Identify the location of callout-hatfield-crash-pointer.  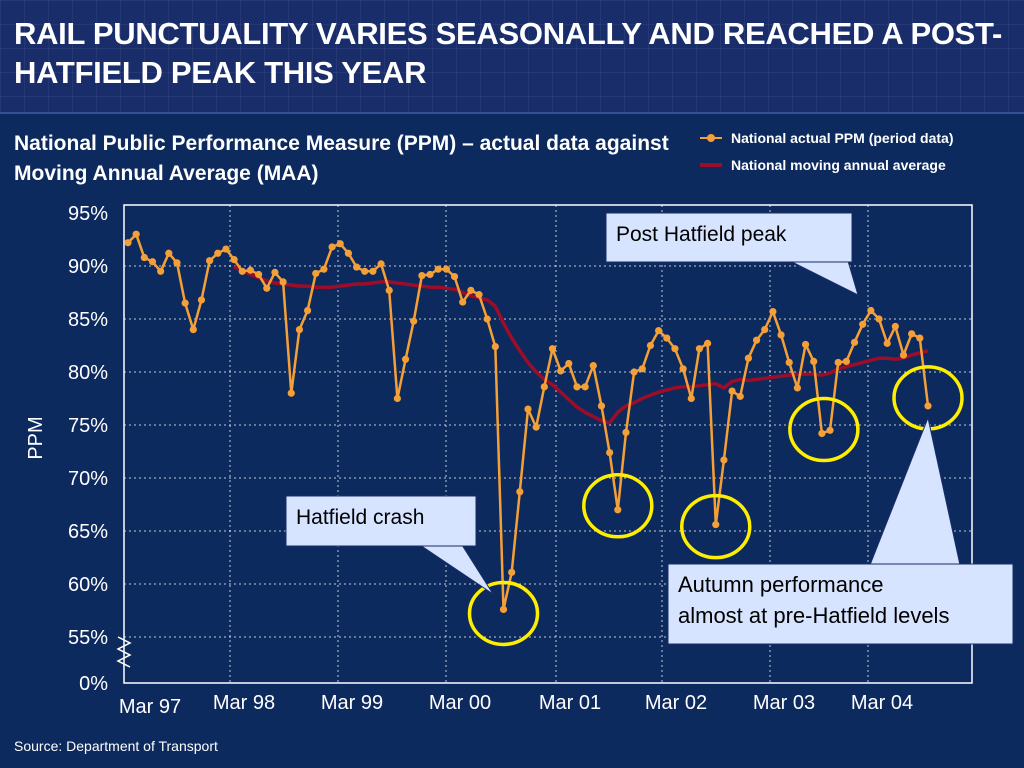
(456, 569).